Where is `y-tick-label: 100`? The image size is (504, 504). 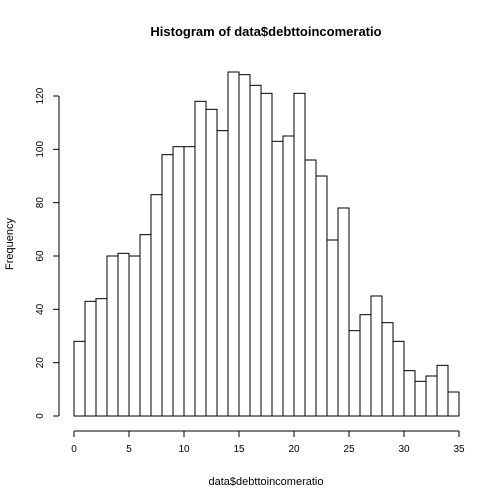
y-tick-label: 100 is located at coordinates (40, 149).